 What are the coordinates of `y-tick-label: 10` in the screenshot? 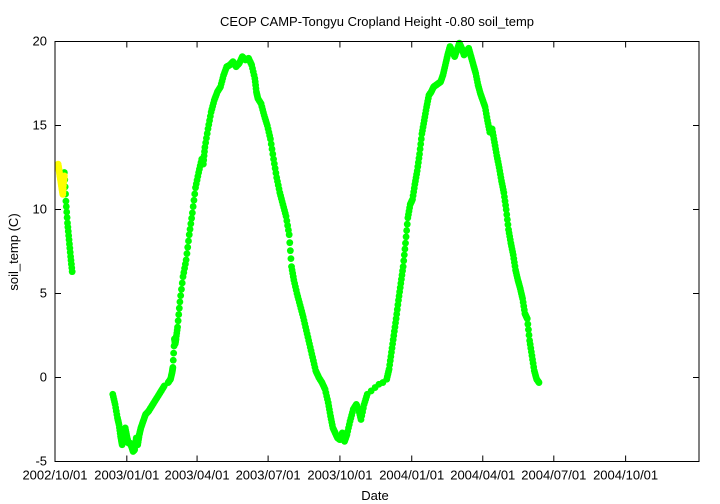 It's located at (40, 209).